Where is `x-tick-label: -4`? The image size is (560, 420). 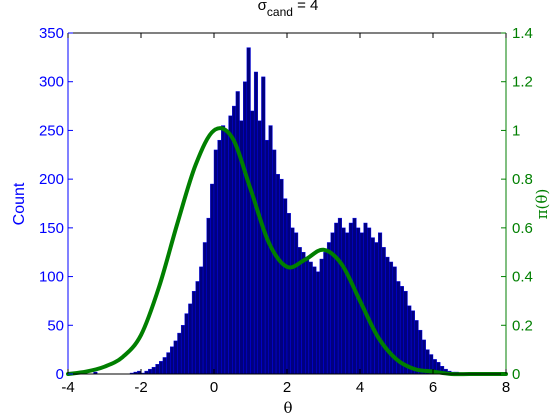
x-tick-label: -4 is located at coordinates (67, 387).